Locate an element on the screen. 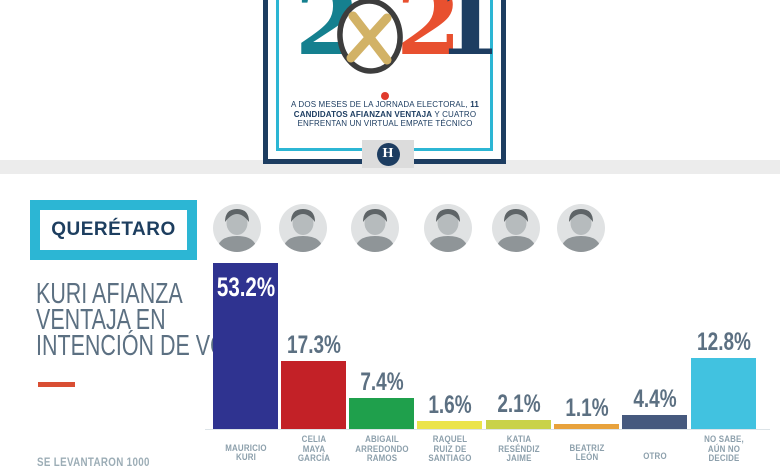 Image resolution: width=780 pixels, height=470 pixels. bar-category-label: OTRO is located at coordinates (654, 456).